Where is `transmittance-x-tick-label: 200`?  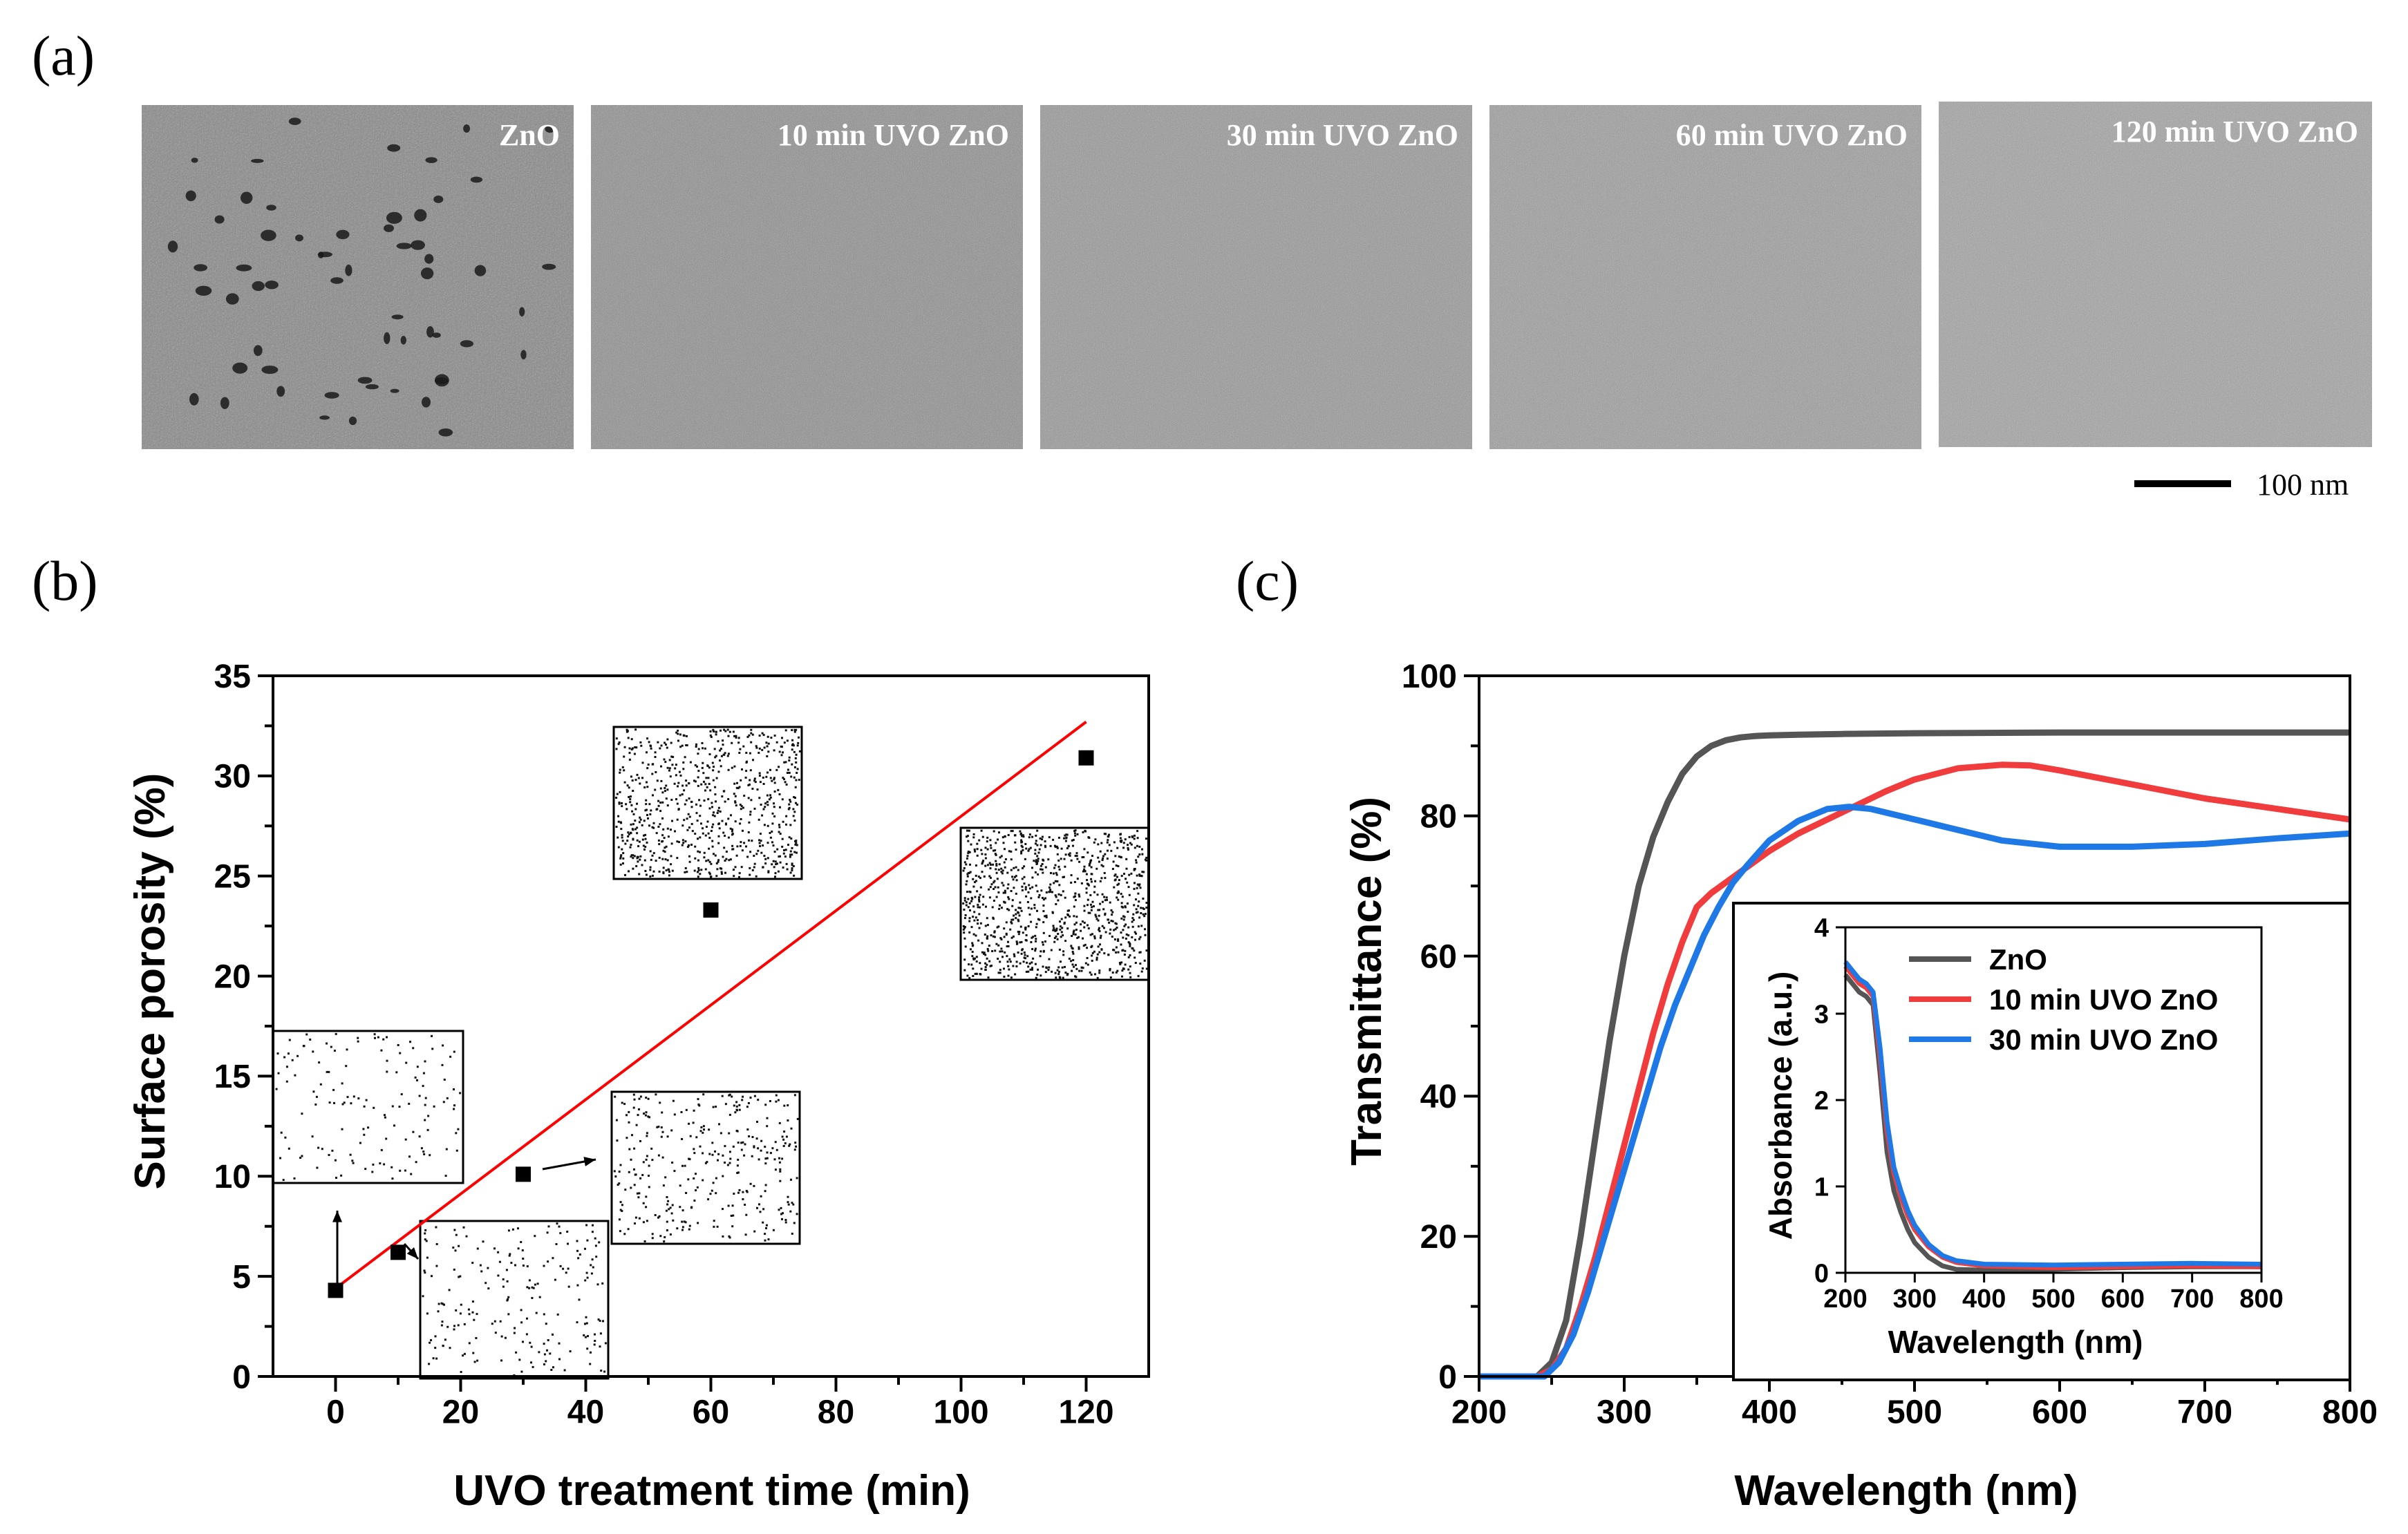
transmittance-x-tick-label: 200 is located at coordinates (1479, 1412).